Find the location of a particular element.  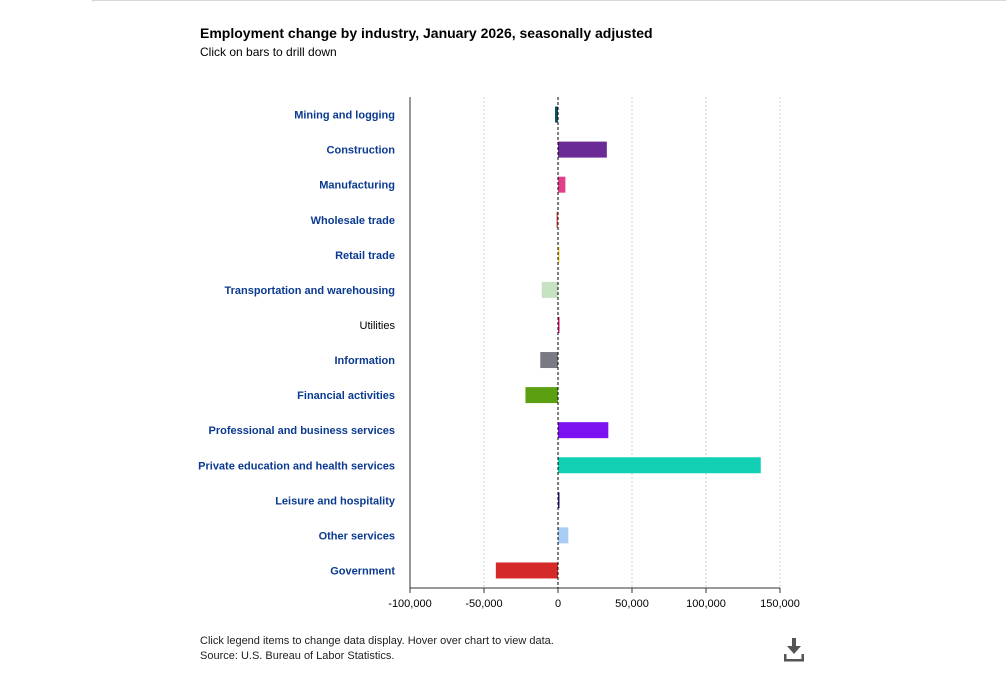

download-button is located at coordinates (794, 649).